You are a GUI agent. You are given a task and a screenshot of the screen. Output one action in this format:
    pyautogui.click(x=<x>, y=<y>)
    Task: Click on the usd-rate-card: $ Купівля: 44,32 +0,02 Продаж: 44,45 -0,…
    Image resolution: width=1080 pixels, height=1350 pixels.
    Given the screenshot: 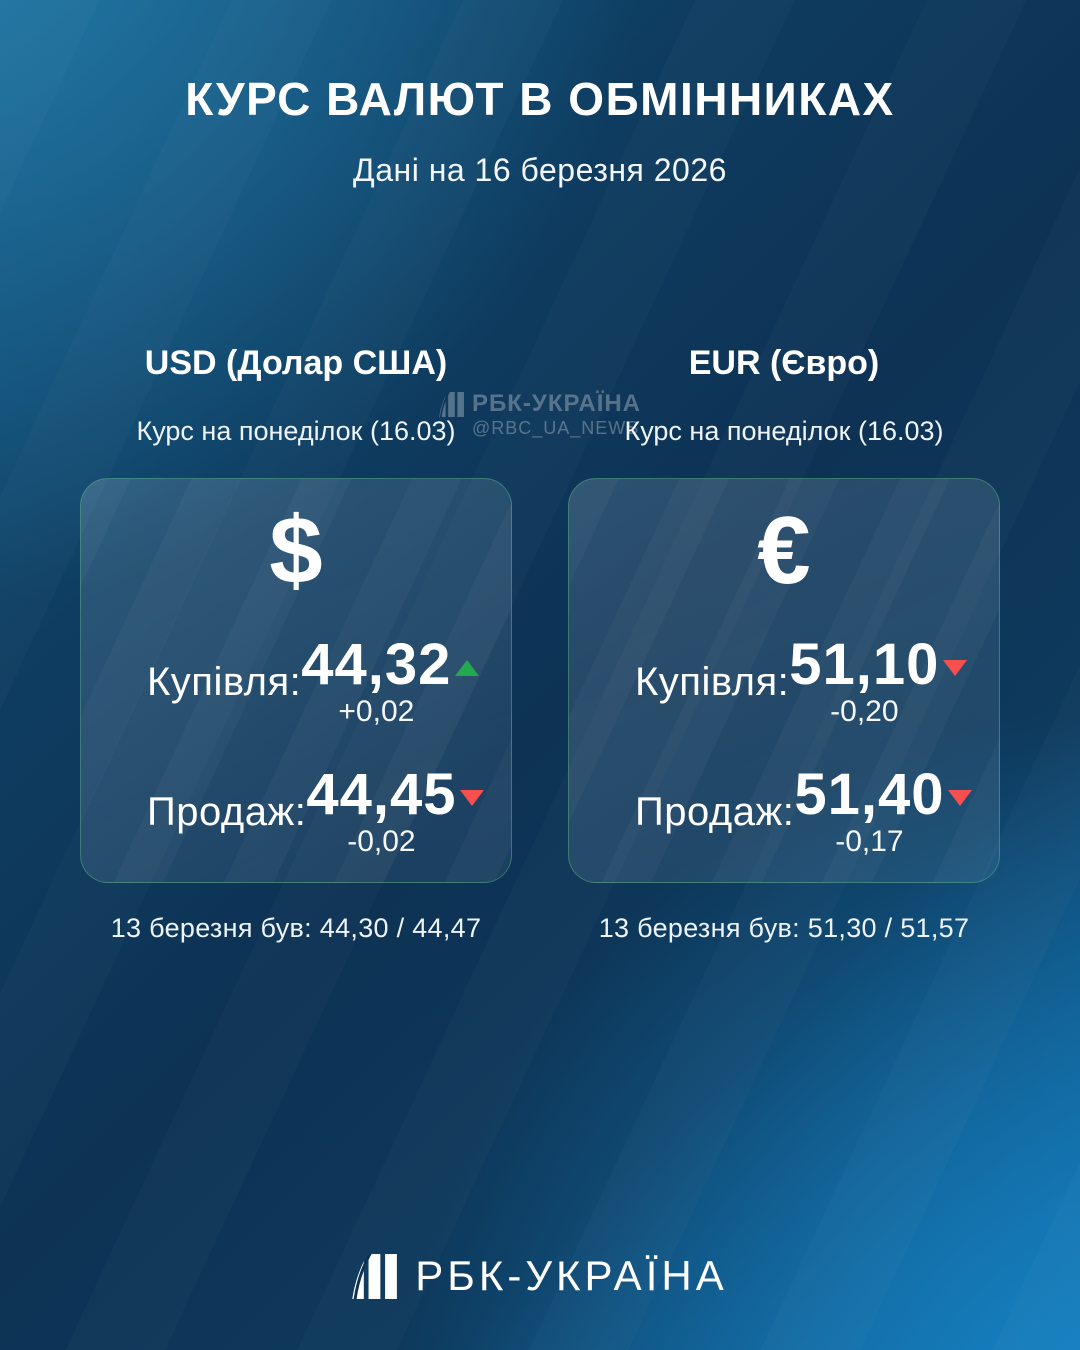 What is the action you would take?
    pyautogui.click(x=296, y=680)
    